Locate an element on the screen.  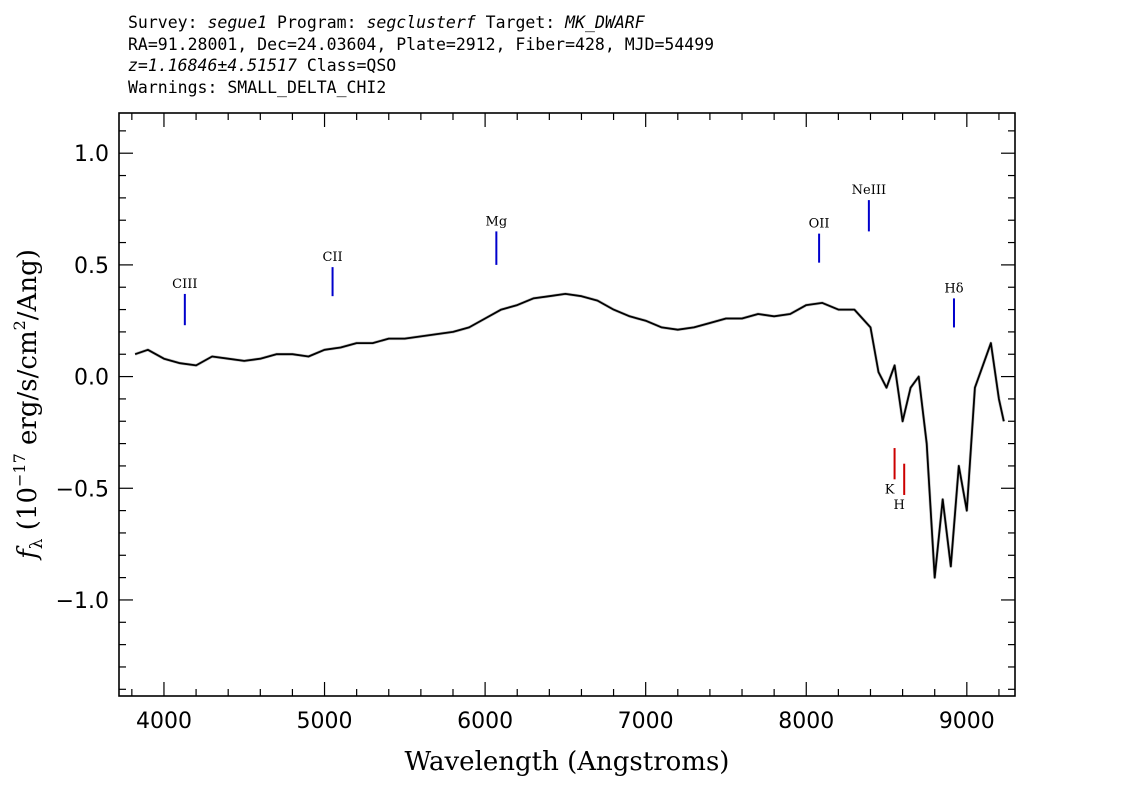
marker-label: Mg is located at coordinates (497, 221).